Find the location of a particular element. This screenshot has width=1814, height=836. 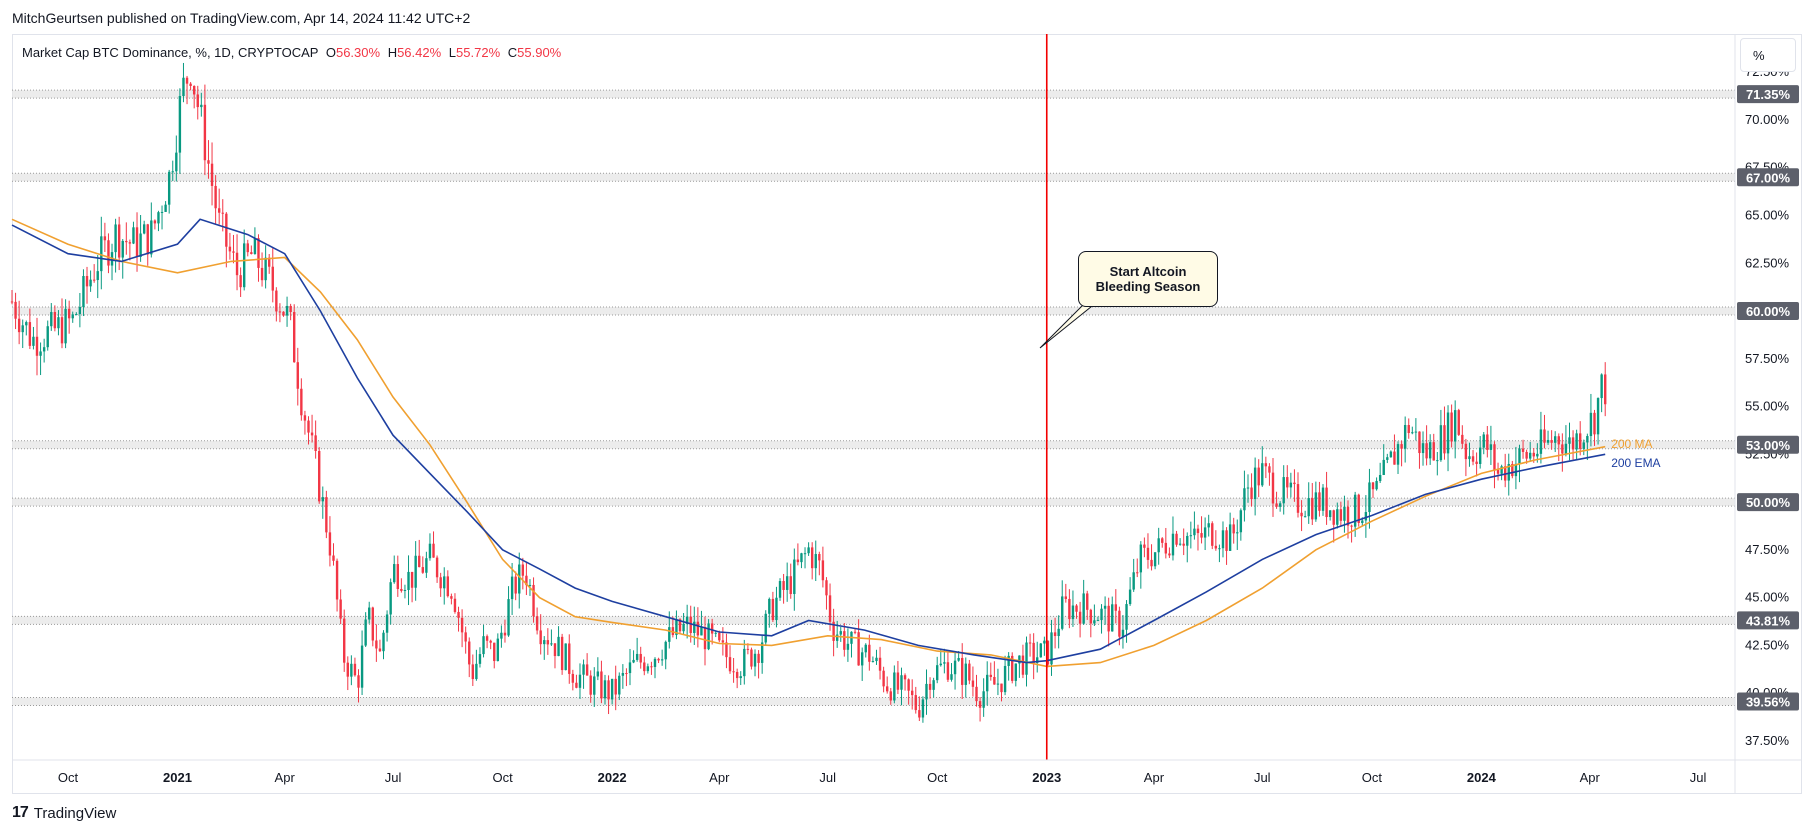

x-tick-label: Oct is located at coordinates (502, 777).